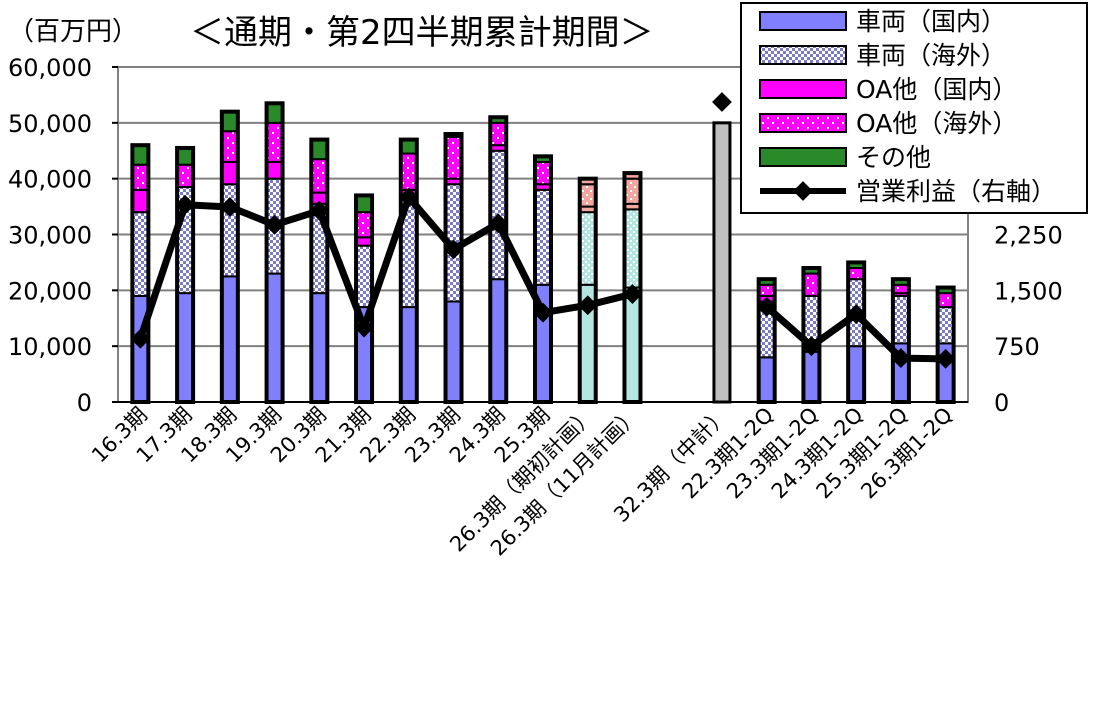 The image size is (1095, 701). What do you see at coordinates (50, 236) in the screenshot?
I see `y-tick-label: 30,000` at bounding box center [50, 236].